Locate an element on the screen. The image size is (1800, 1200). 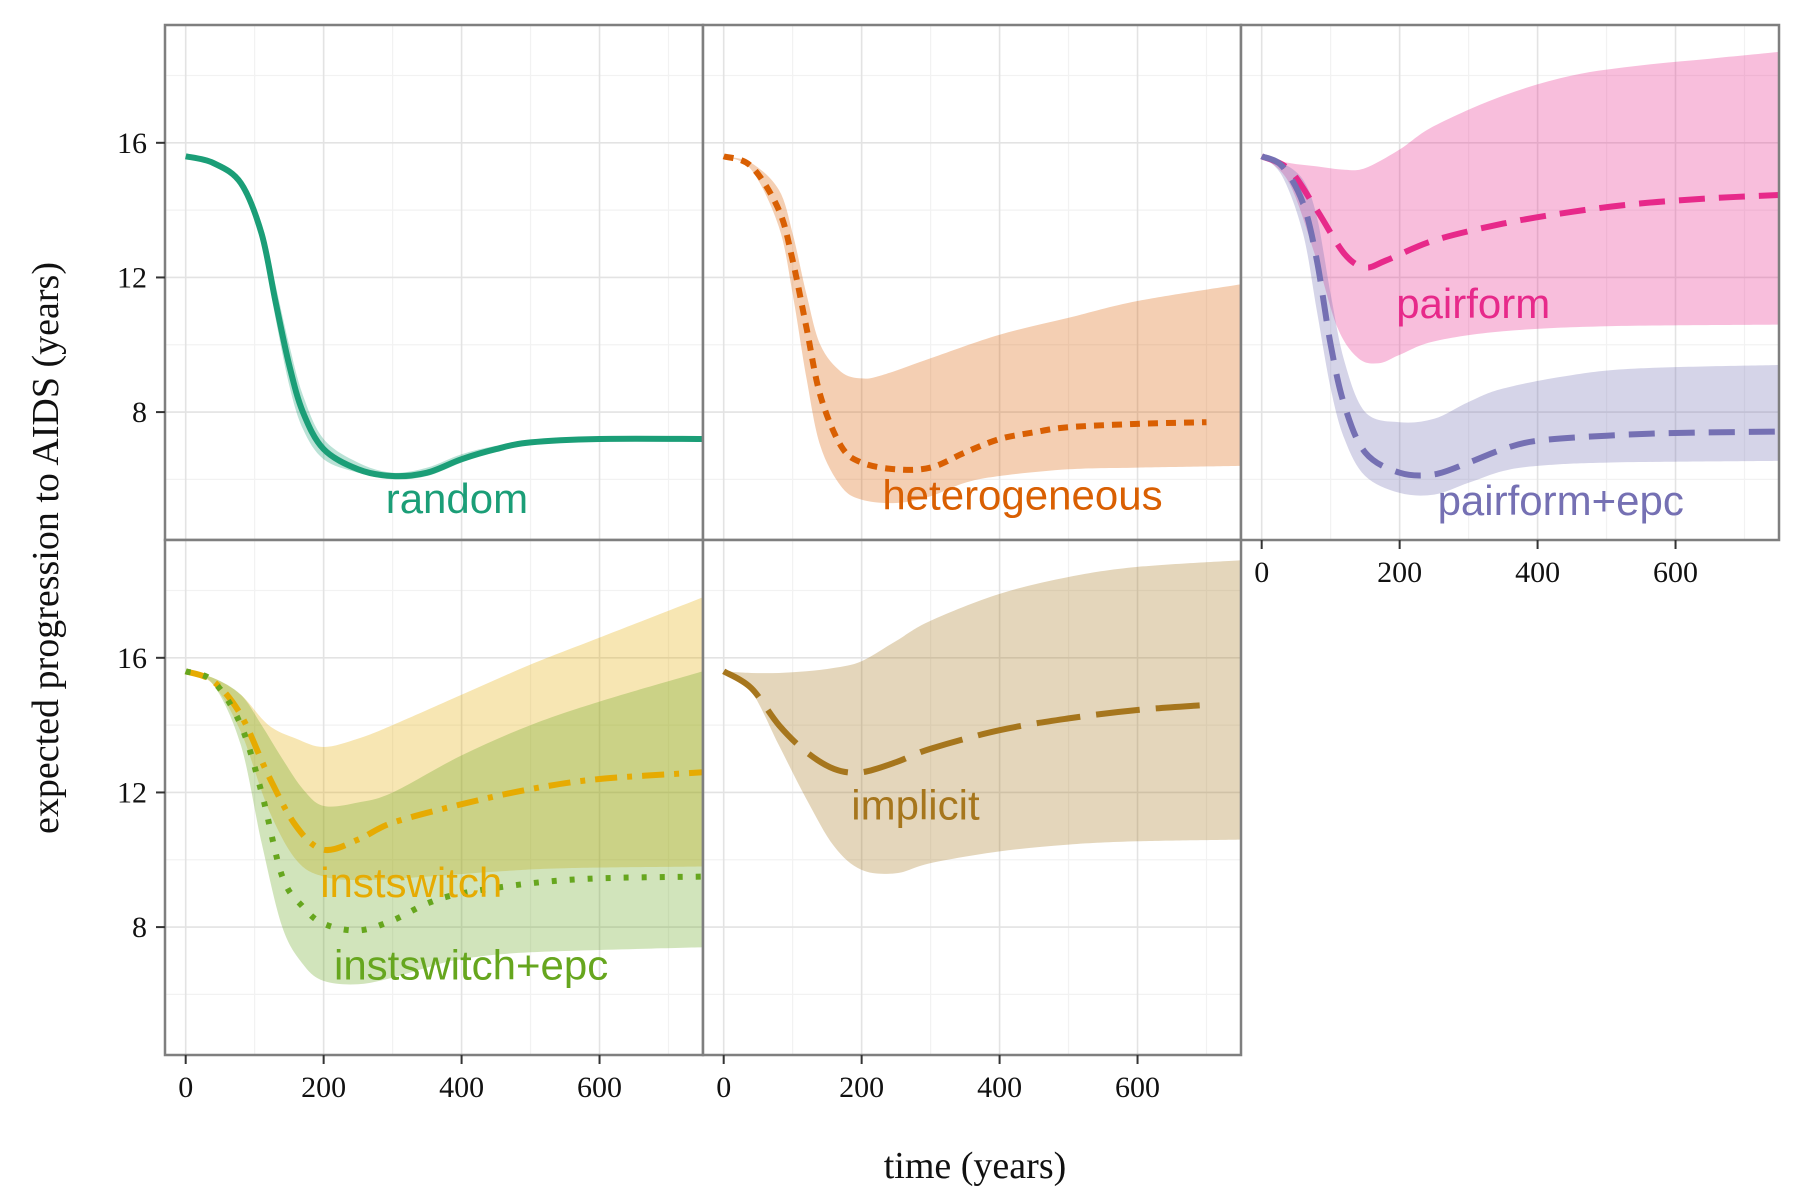
ribbon-implicit is located at coordinates (982, 717).